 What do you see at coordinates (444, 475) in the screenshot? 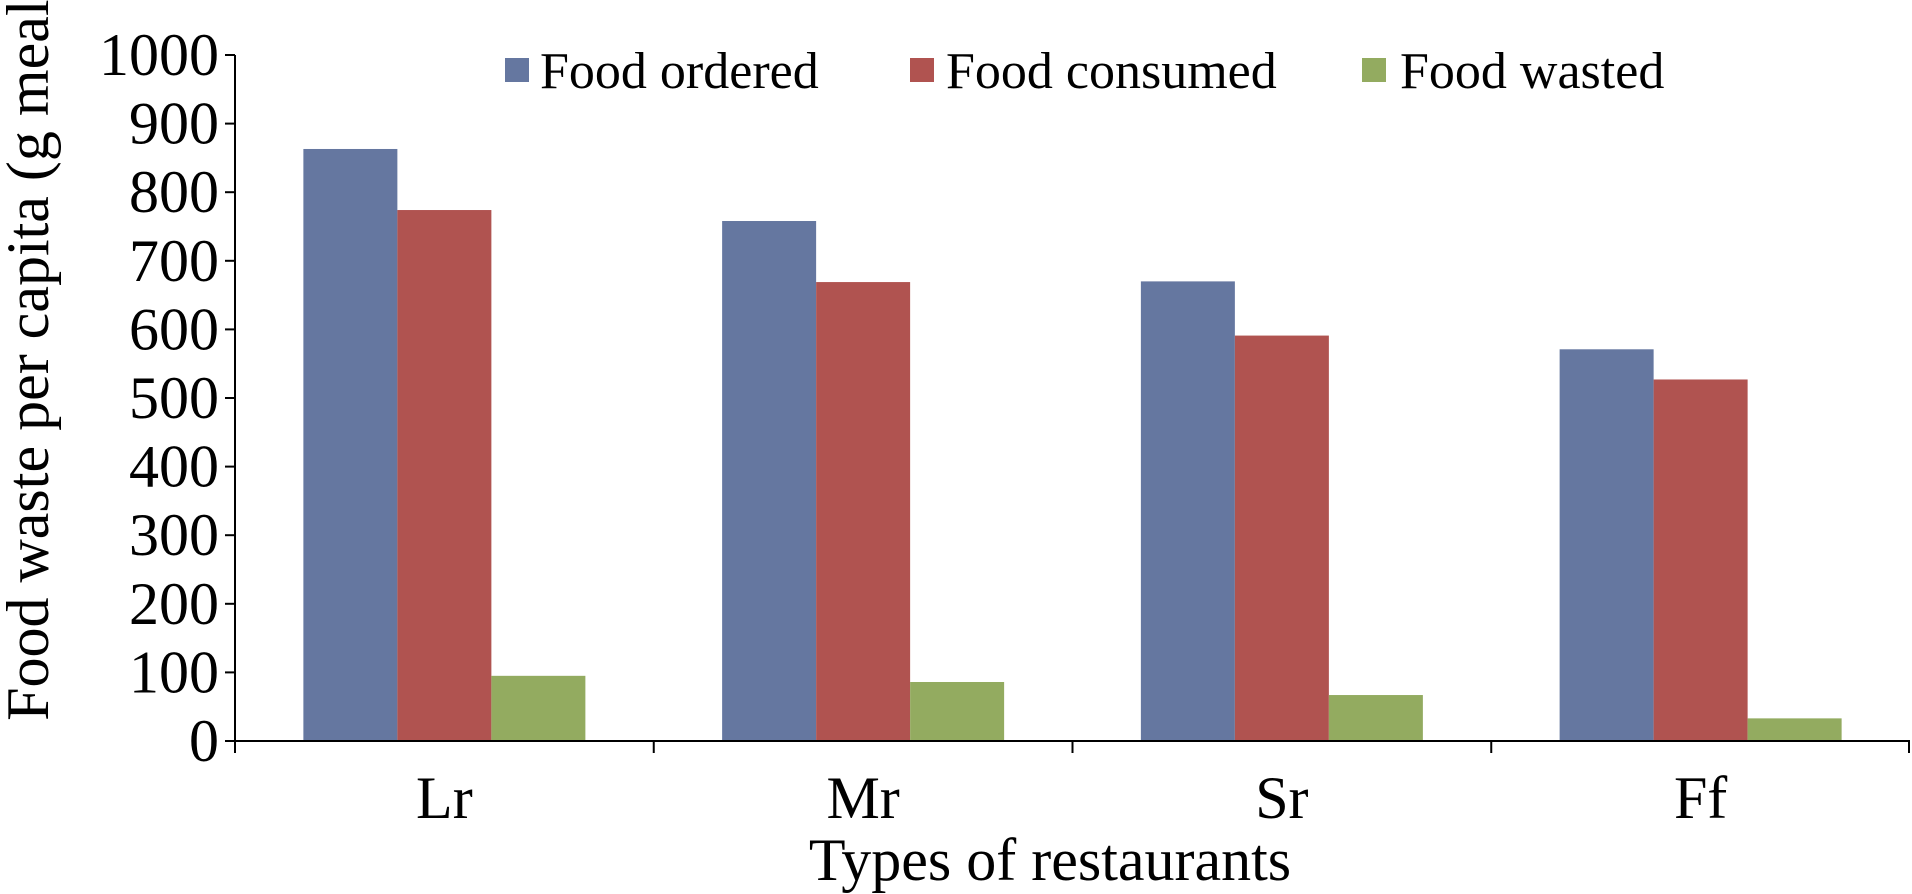
I see `bar-food-consumed-lr` at bounding box center [444, 475].